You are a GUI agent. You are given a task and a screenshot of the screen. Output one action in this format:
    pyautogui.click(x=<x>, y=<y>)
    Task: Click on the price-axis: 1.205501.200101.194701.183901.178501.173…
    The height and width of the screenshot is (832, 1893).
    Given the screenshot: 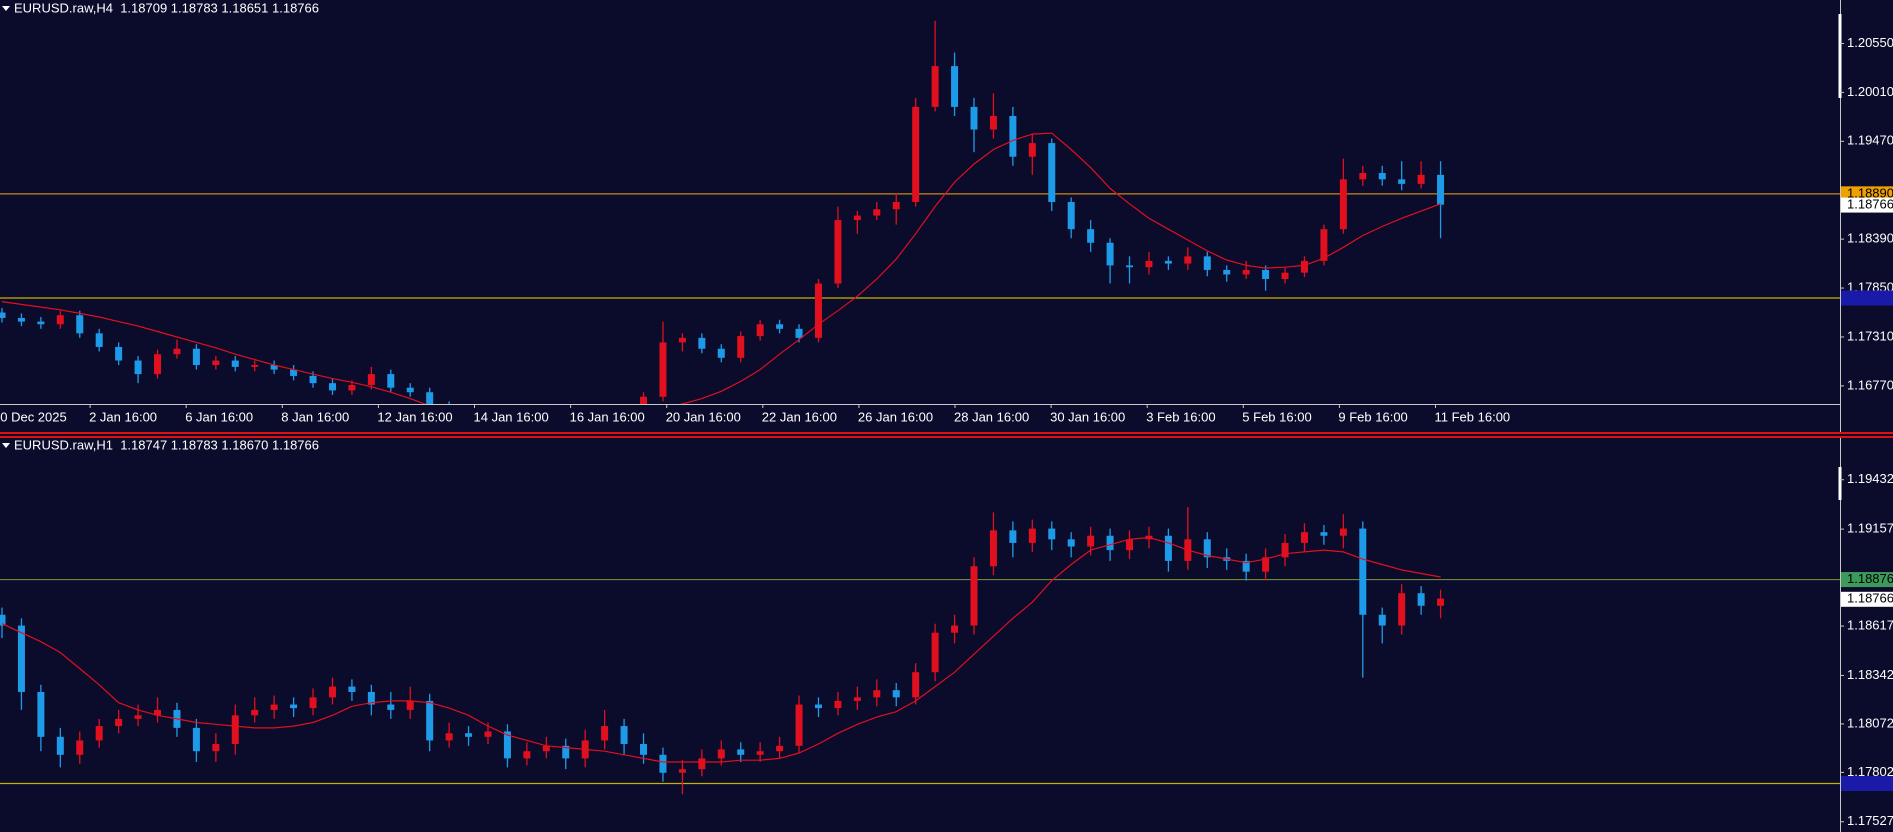 What is the action you would take?
    pyautogui.click(x=1866, y=431)
    